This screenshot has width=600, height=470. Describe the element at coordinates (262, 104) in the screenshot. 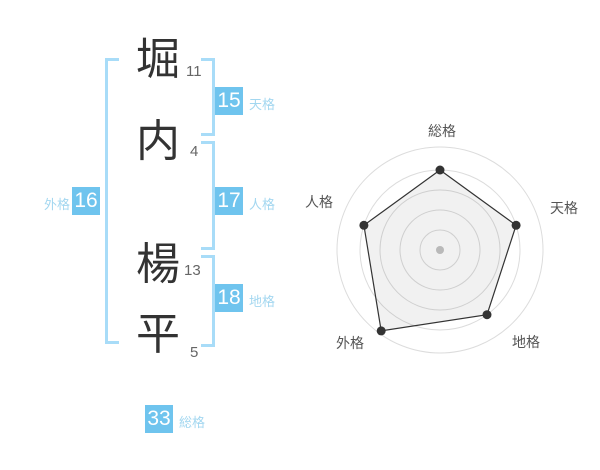

I see `tenkaku-label: 天格` at that location.